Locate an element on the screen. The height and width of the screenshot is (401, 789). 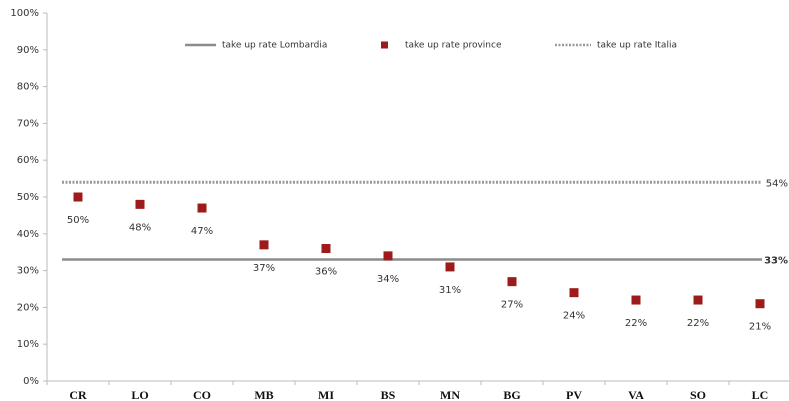
x-tick-label: BS is located at coordinates (388, 394).